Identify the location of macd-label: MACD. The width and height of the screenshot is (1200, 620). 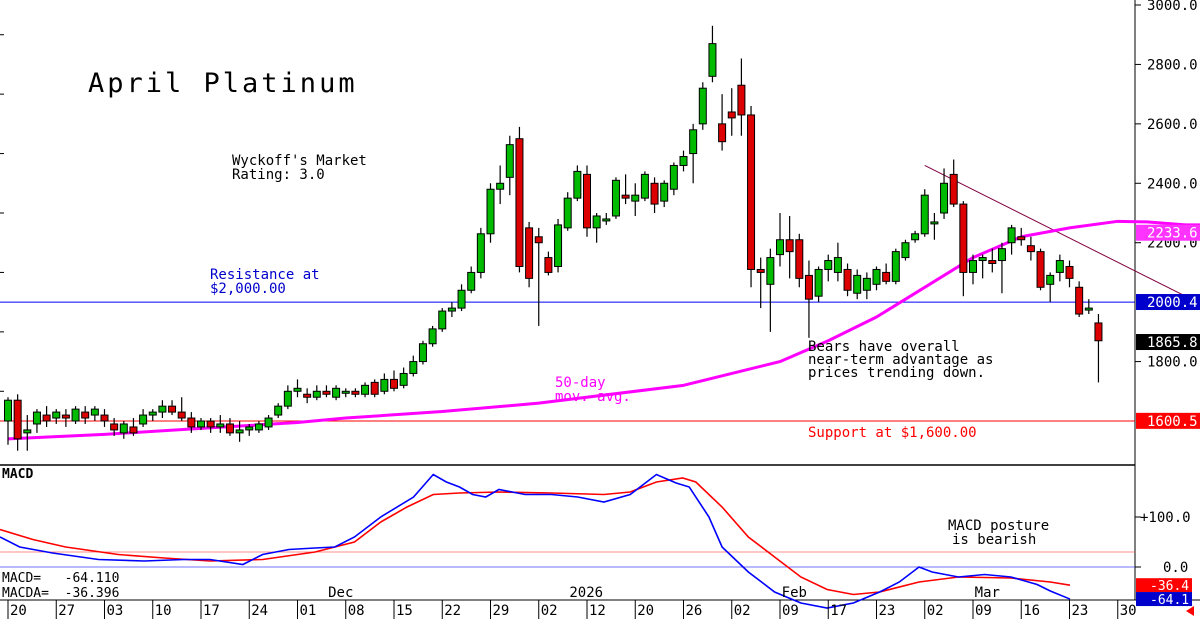
(17, 474).